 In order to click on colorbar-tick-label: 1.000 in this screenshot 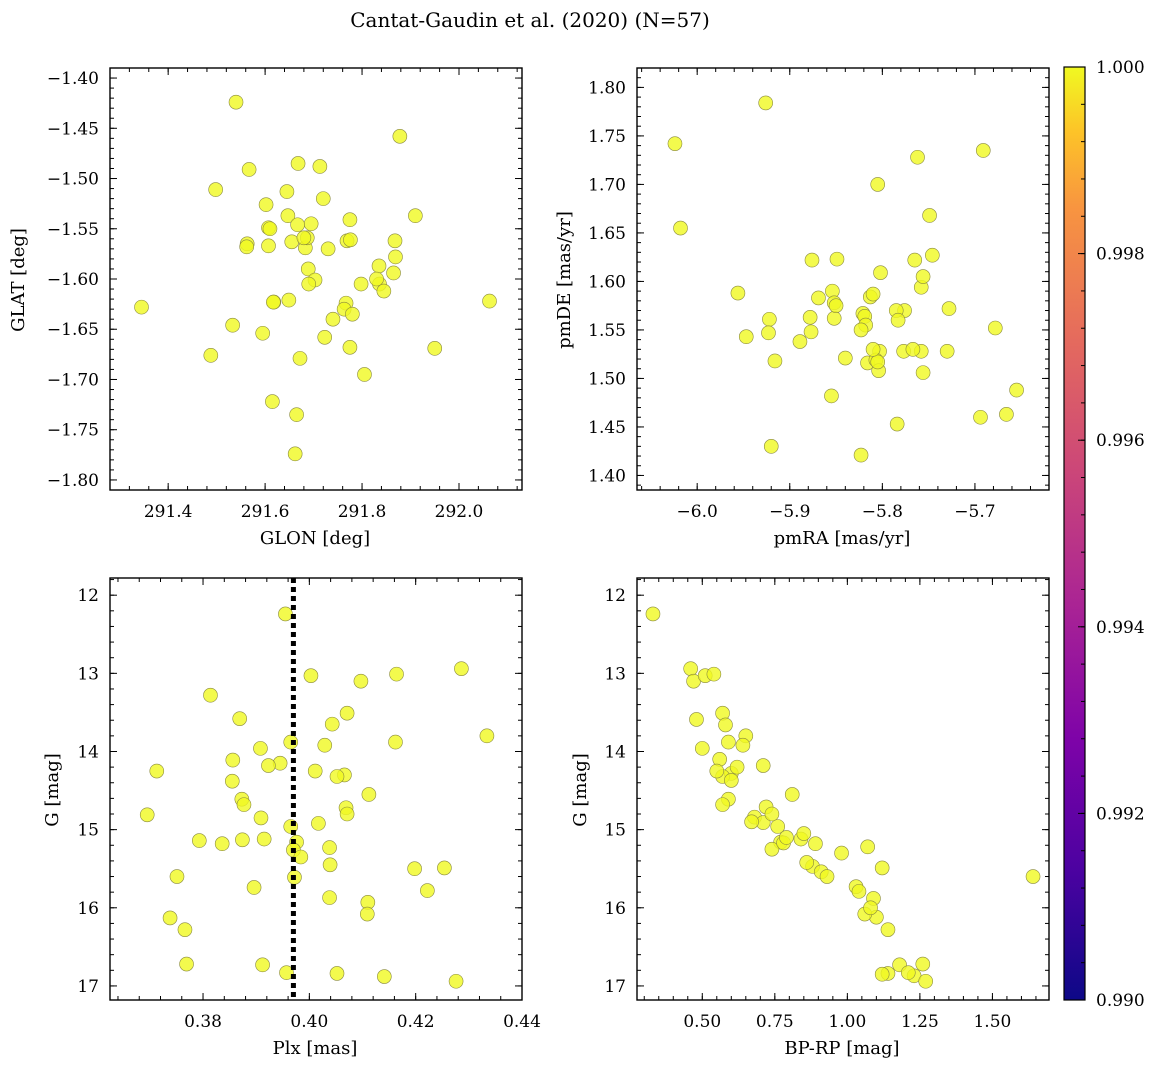, I will do `click(1120, 68)`.